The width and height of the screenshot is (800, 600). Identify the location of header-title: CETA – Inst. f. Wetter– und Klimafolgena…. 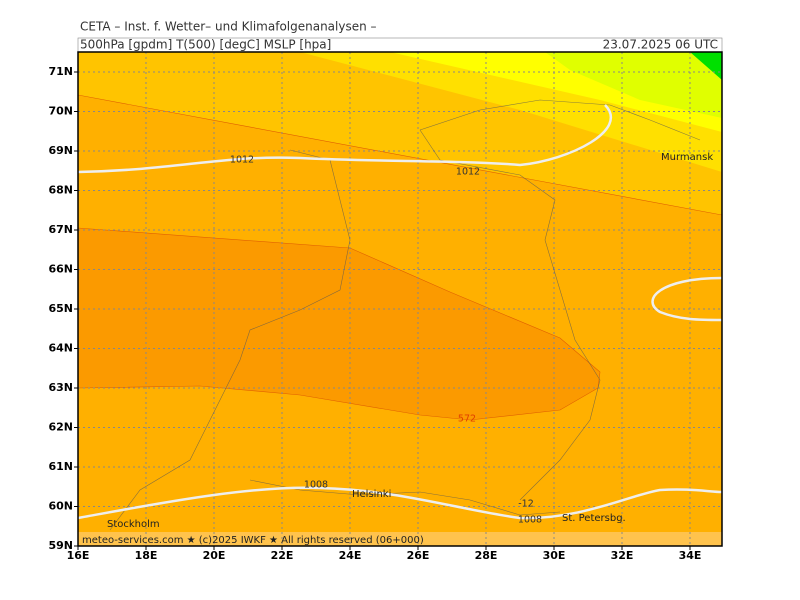
(228, 27).